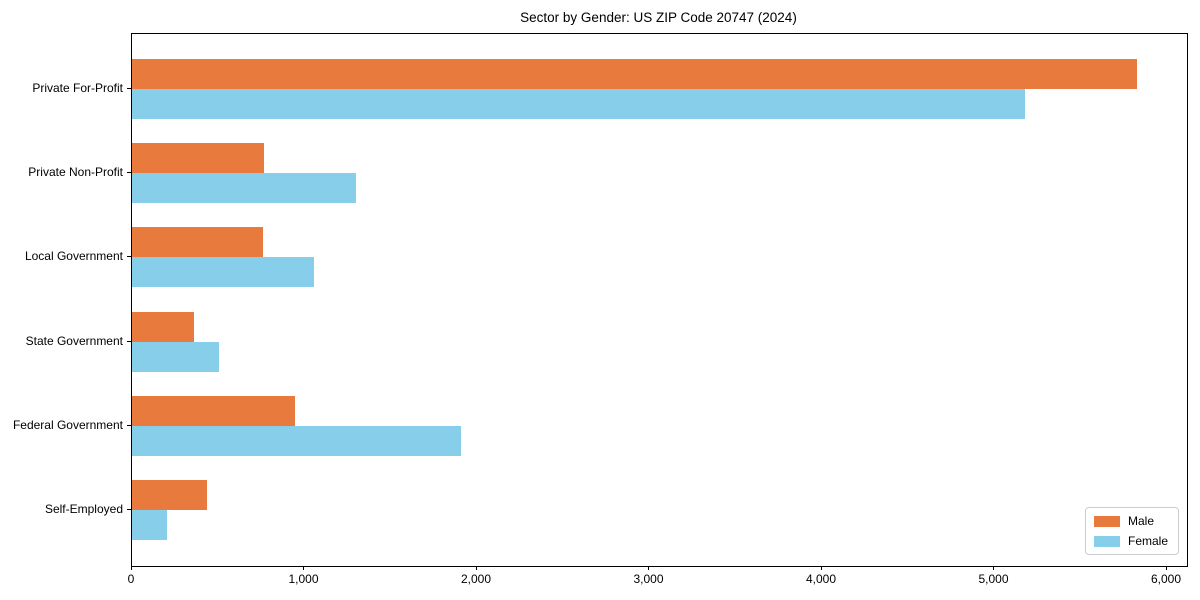 The image size is (1200, 600). Describe the element at coordinates (1147, 541) in the screenshot. I see `legend-label-female: Female` at that location.